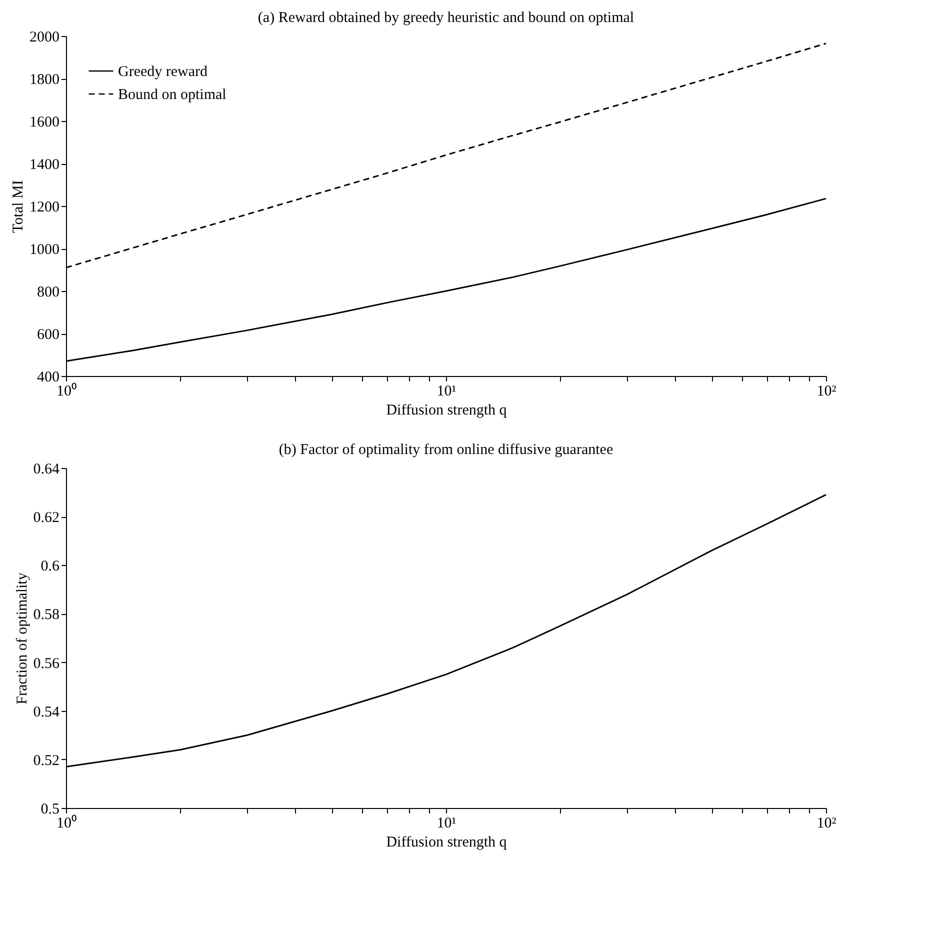 This screenshot has width=936, height=944. Describe the element at coordinates (163, 72) in the screenshot. I see `legend-label: Greedy reward` at that location.